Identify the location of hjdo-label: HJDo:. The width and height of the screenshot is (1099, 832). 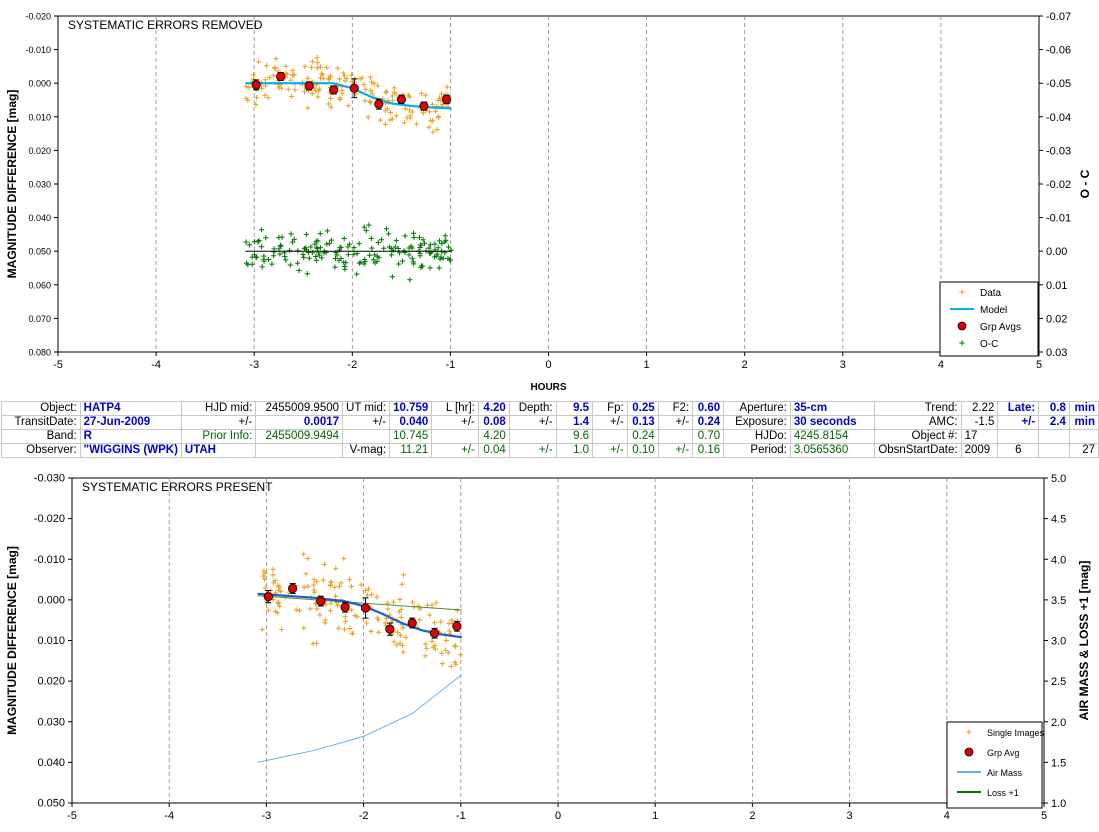
(757, 436).